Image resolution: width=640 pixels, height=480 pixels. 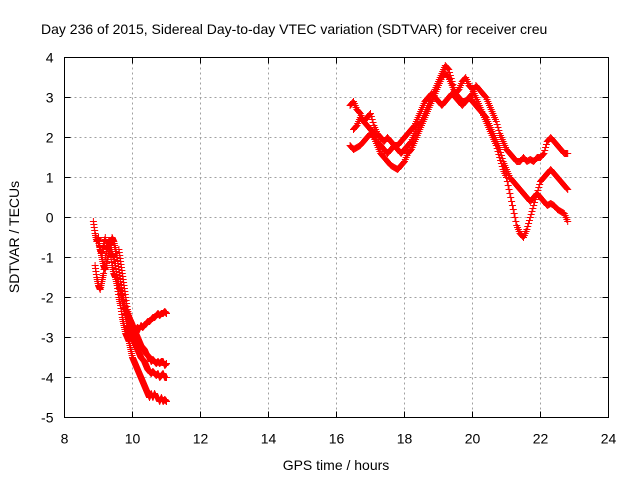 What do you see at coordinates (47, 378) in the screenshot?
I see `y-tick-label: -4` at bounding box center [47, 378].